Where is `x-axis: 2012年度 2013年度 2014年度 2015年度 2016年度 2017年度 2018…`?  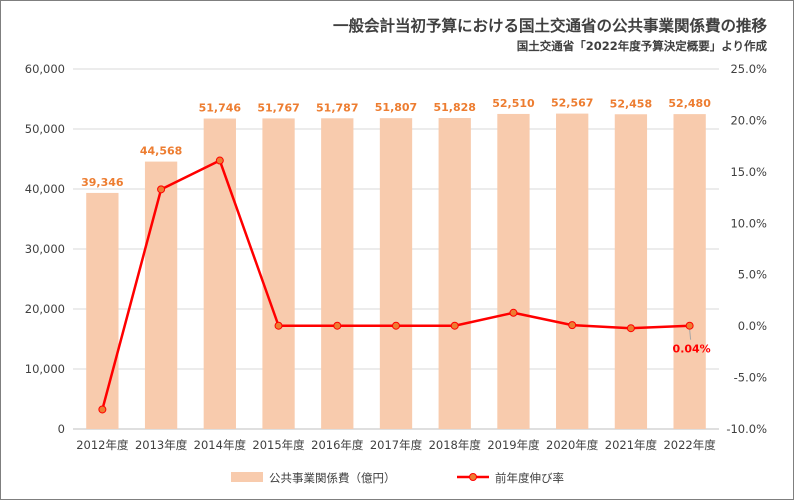
x-axis: 2012年度 2013年度 2014年度 2015年度 2016年度 2017年度 2018… is located at coordinates (396, 445).